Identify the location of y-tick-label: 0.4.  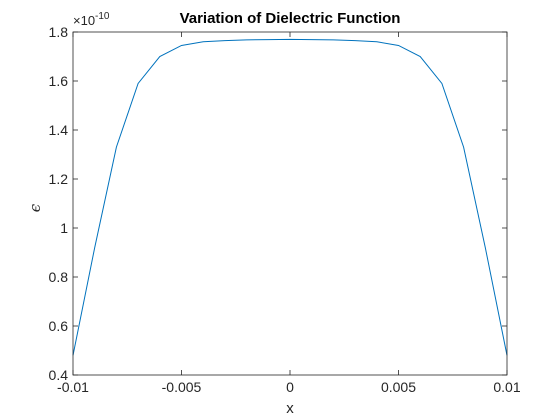
(59, 375).